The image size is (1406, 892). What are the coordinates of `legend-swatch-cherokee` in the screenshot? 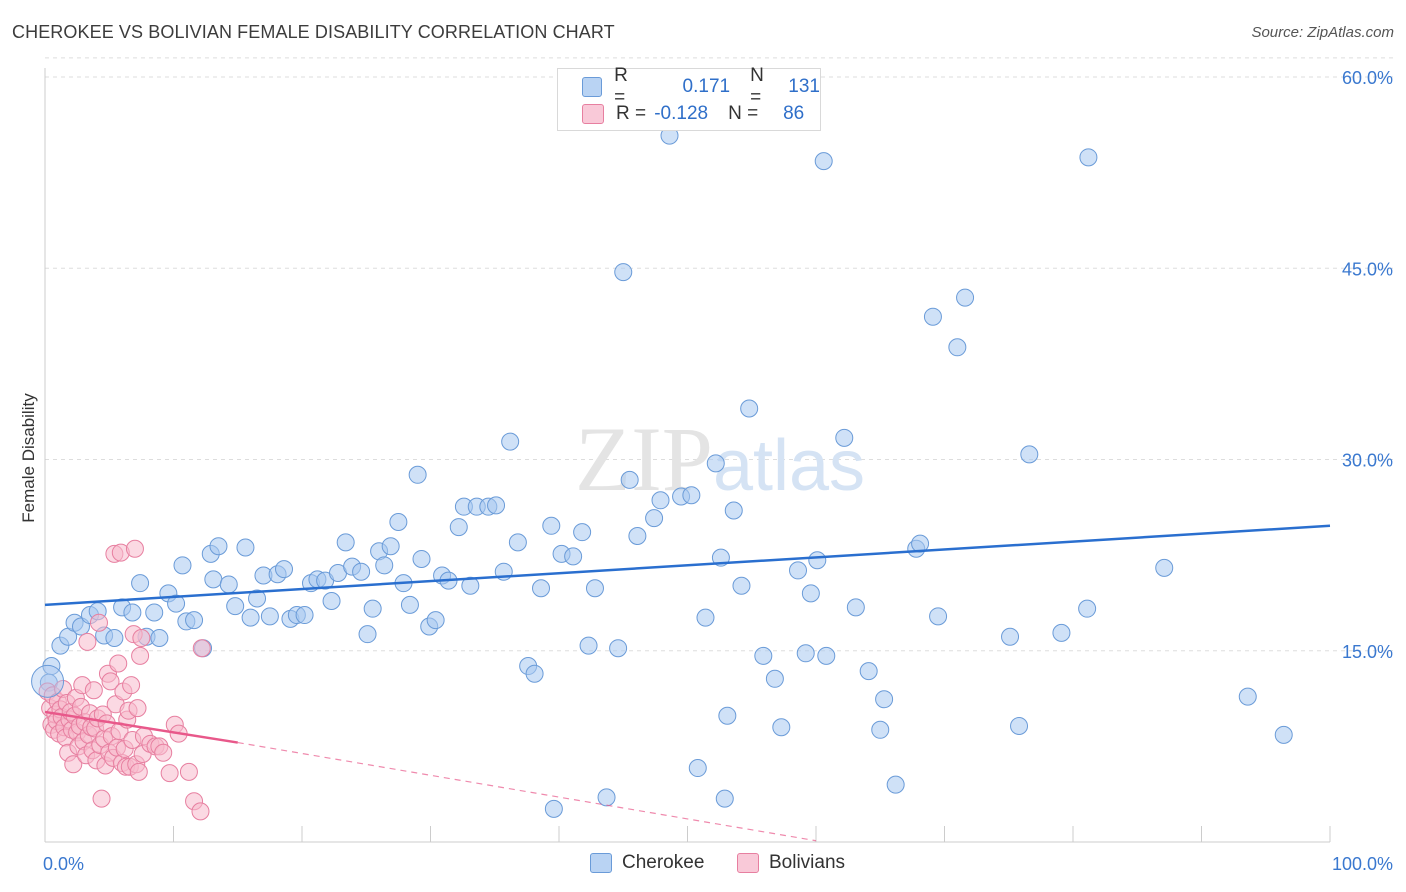 It's located at (592, 87).